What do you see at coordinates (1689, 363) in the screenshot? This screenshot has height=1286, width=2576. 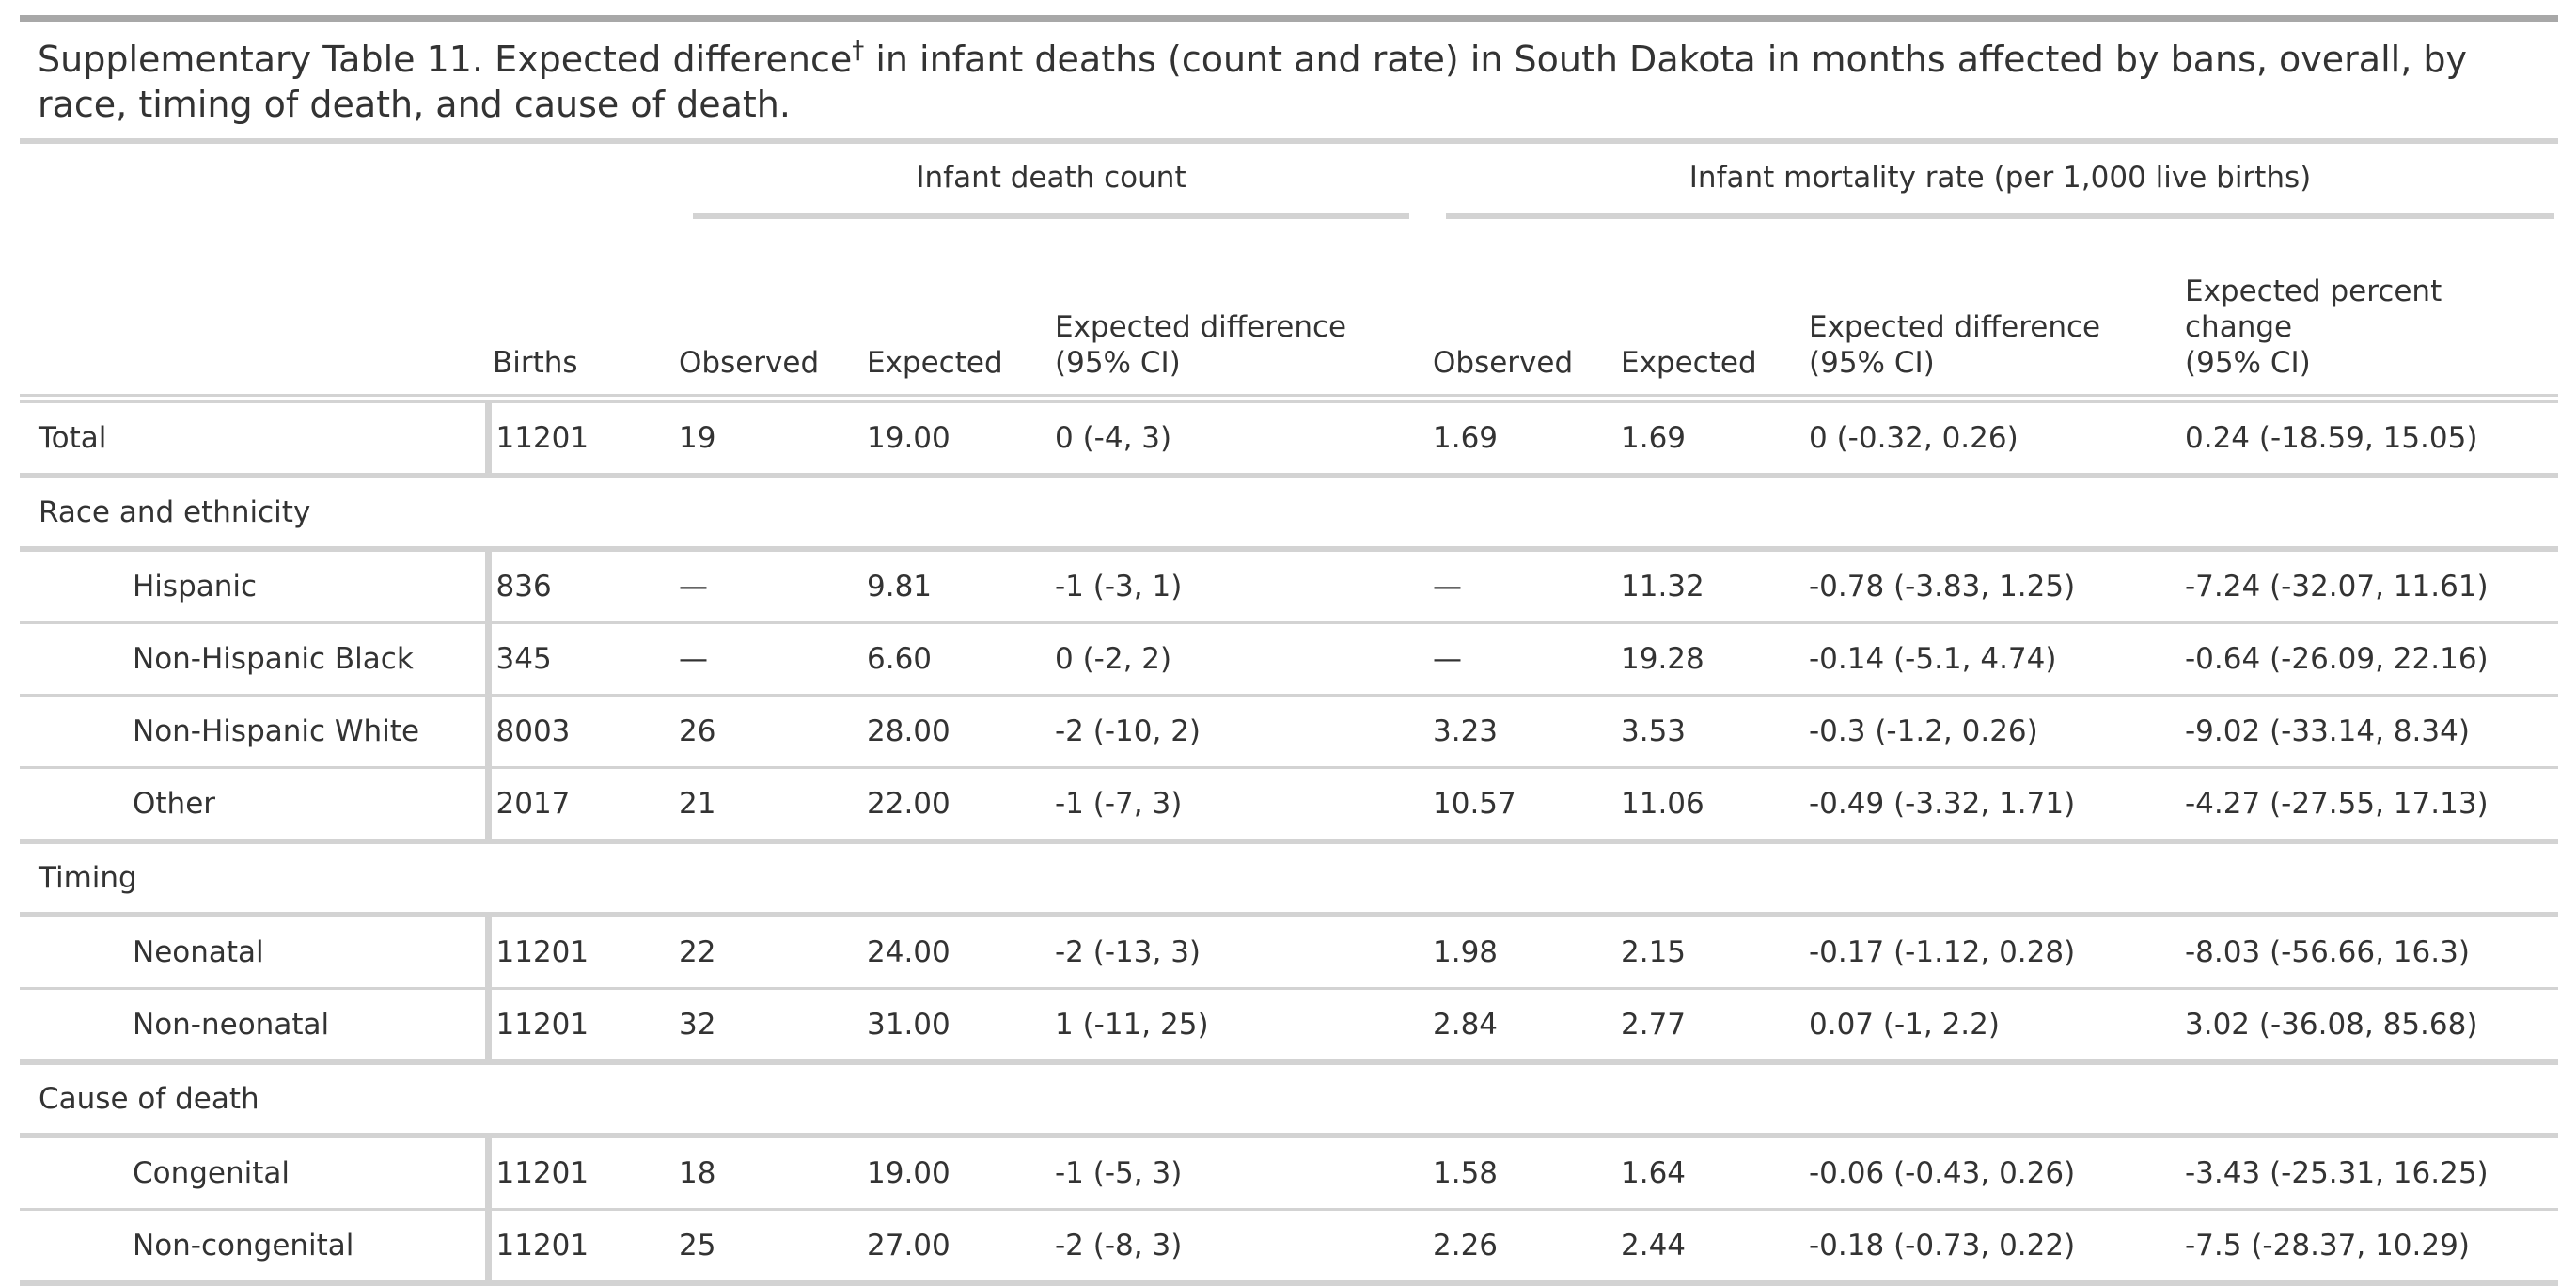 I see `column-header-expected-rate: Expected` at bounding box center [1689, 363].